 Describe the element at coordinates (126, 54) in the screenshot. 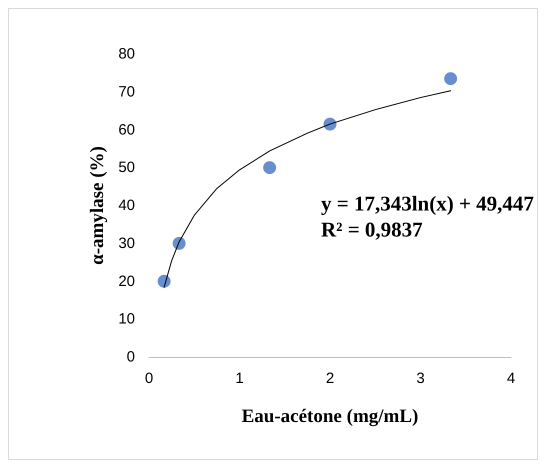

I see `y-tick-label: 80` at that location.